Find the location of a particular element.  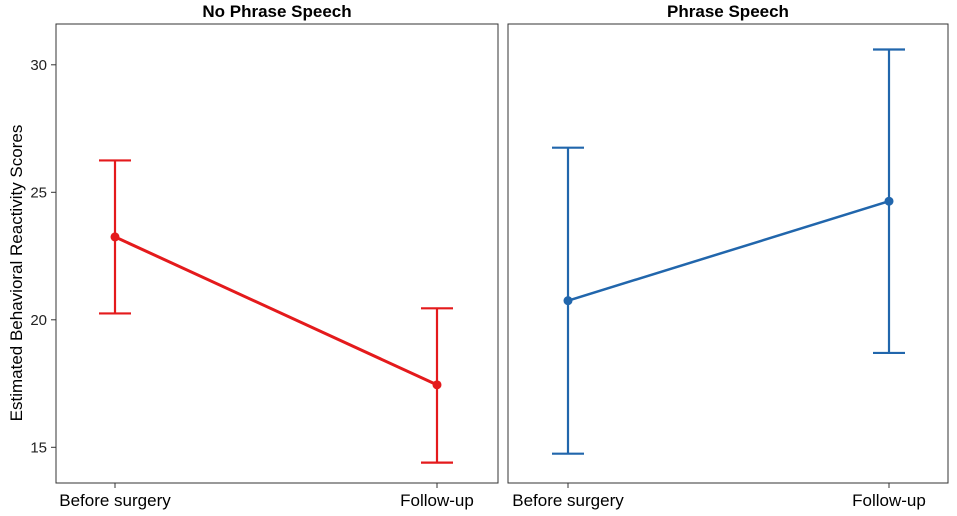

panel-2-title: Phrase Speech is located at coordinates (728, 11).